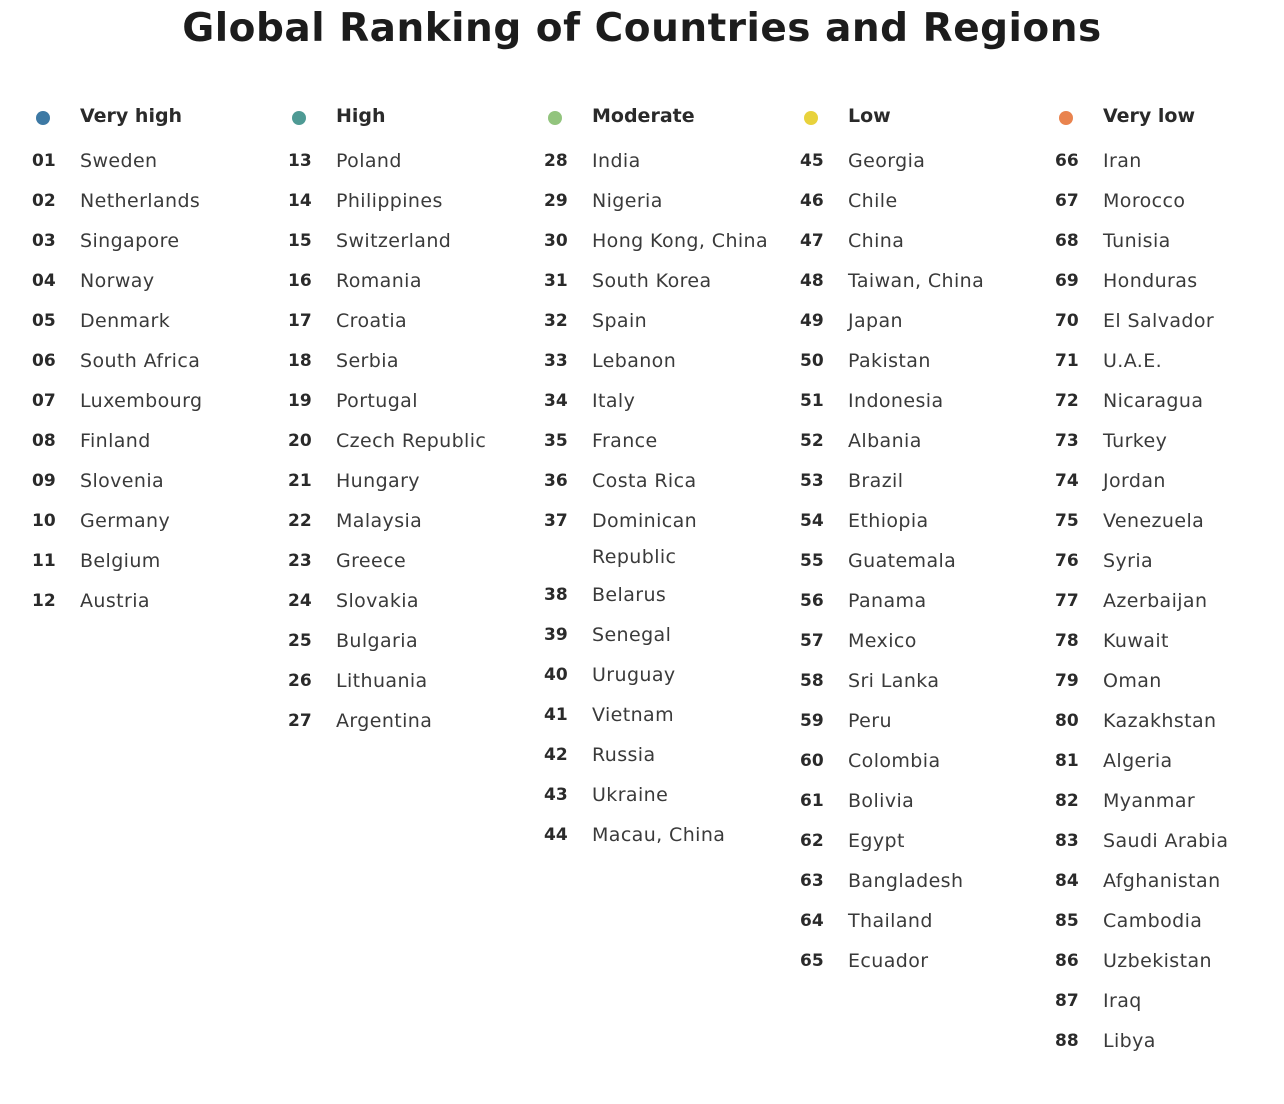 Image resolution: width=1284 pixels, height=1104 pixels. Describe the element at coordinates (870, 721) in the screenshot. I see `country-name: Peru` at that location.